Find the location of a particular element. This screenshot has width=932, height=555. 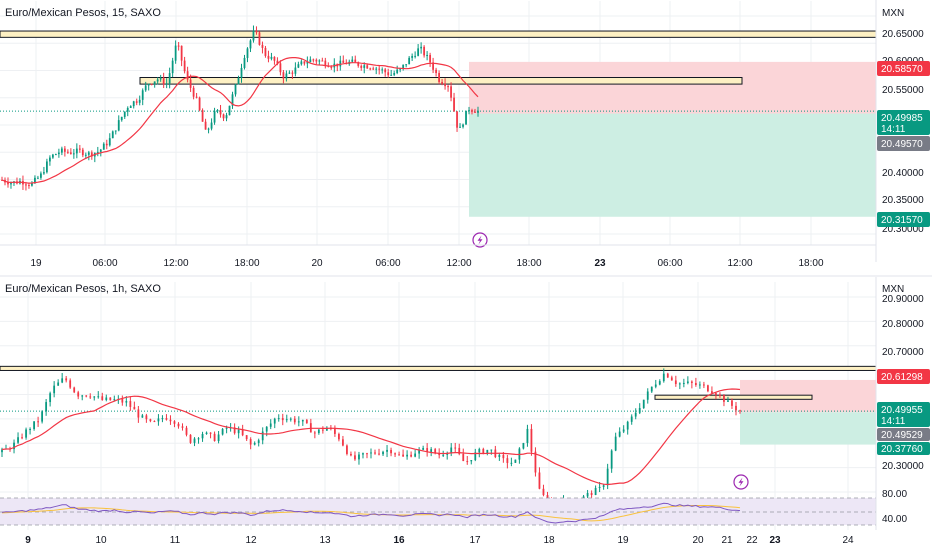

x-tick: 9 is located at coordinates (28, 540).